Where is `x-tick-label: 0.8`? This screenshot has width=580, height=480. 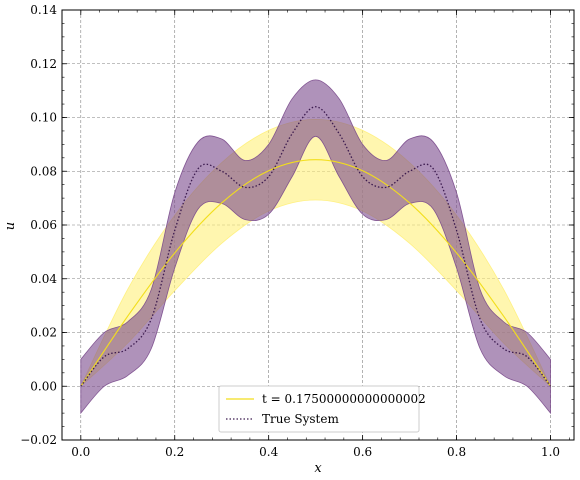
x-tick-label: 0.8 is located at coordinates (456, 452).